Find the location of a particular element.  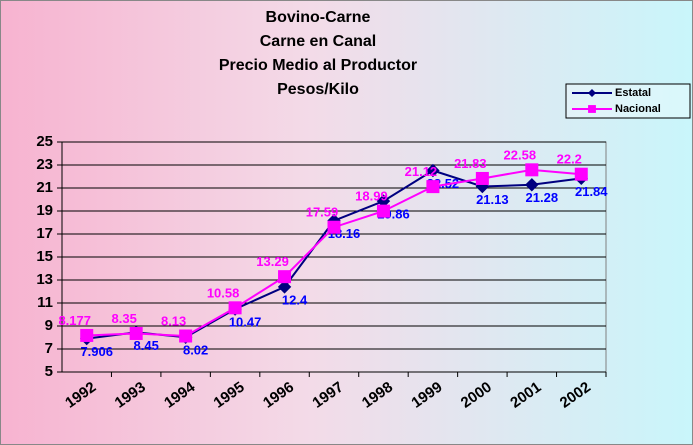

data-label: 22.2 is located at coordinates (569, 159).